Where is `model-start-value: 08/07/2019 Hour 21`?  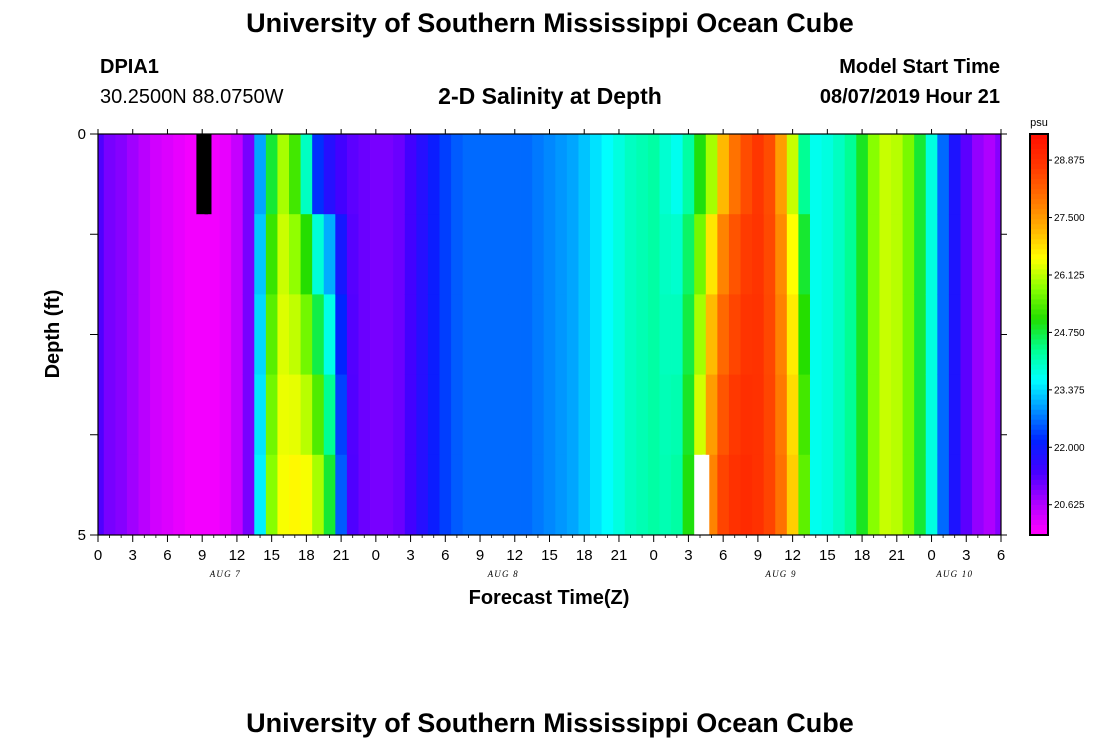 model-start-value: 08/07/2019 Hour 21 is located at coordinates (909, 97).